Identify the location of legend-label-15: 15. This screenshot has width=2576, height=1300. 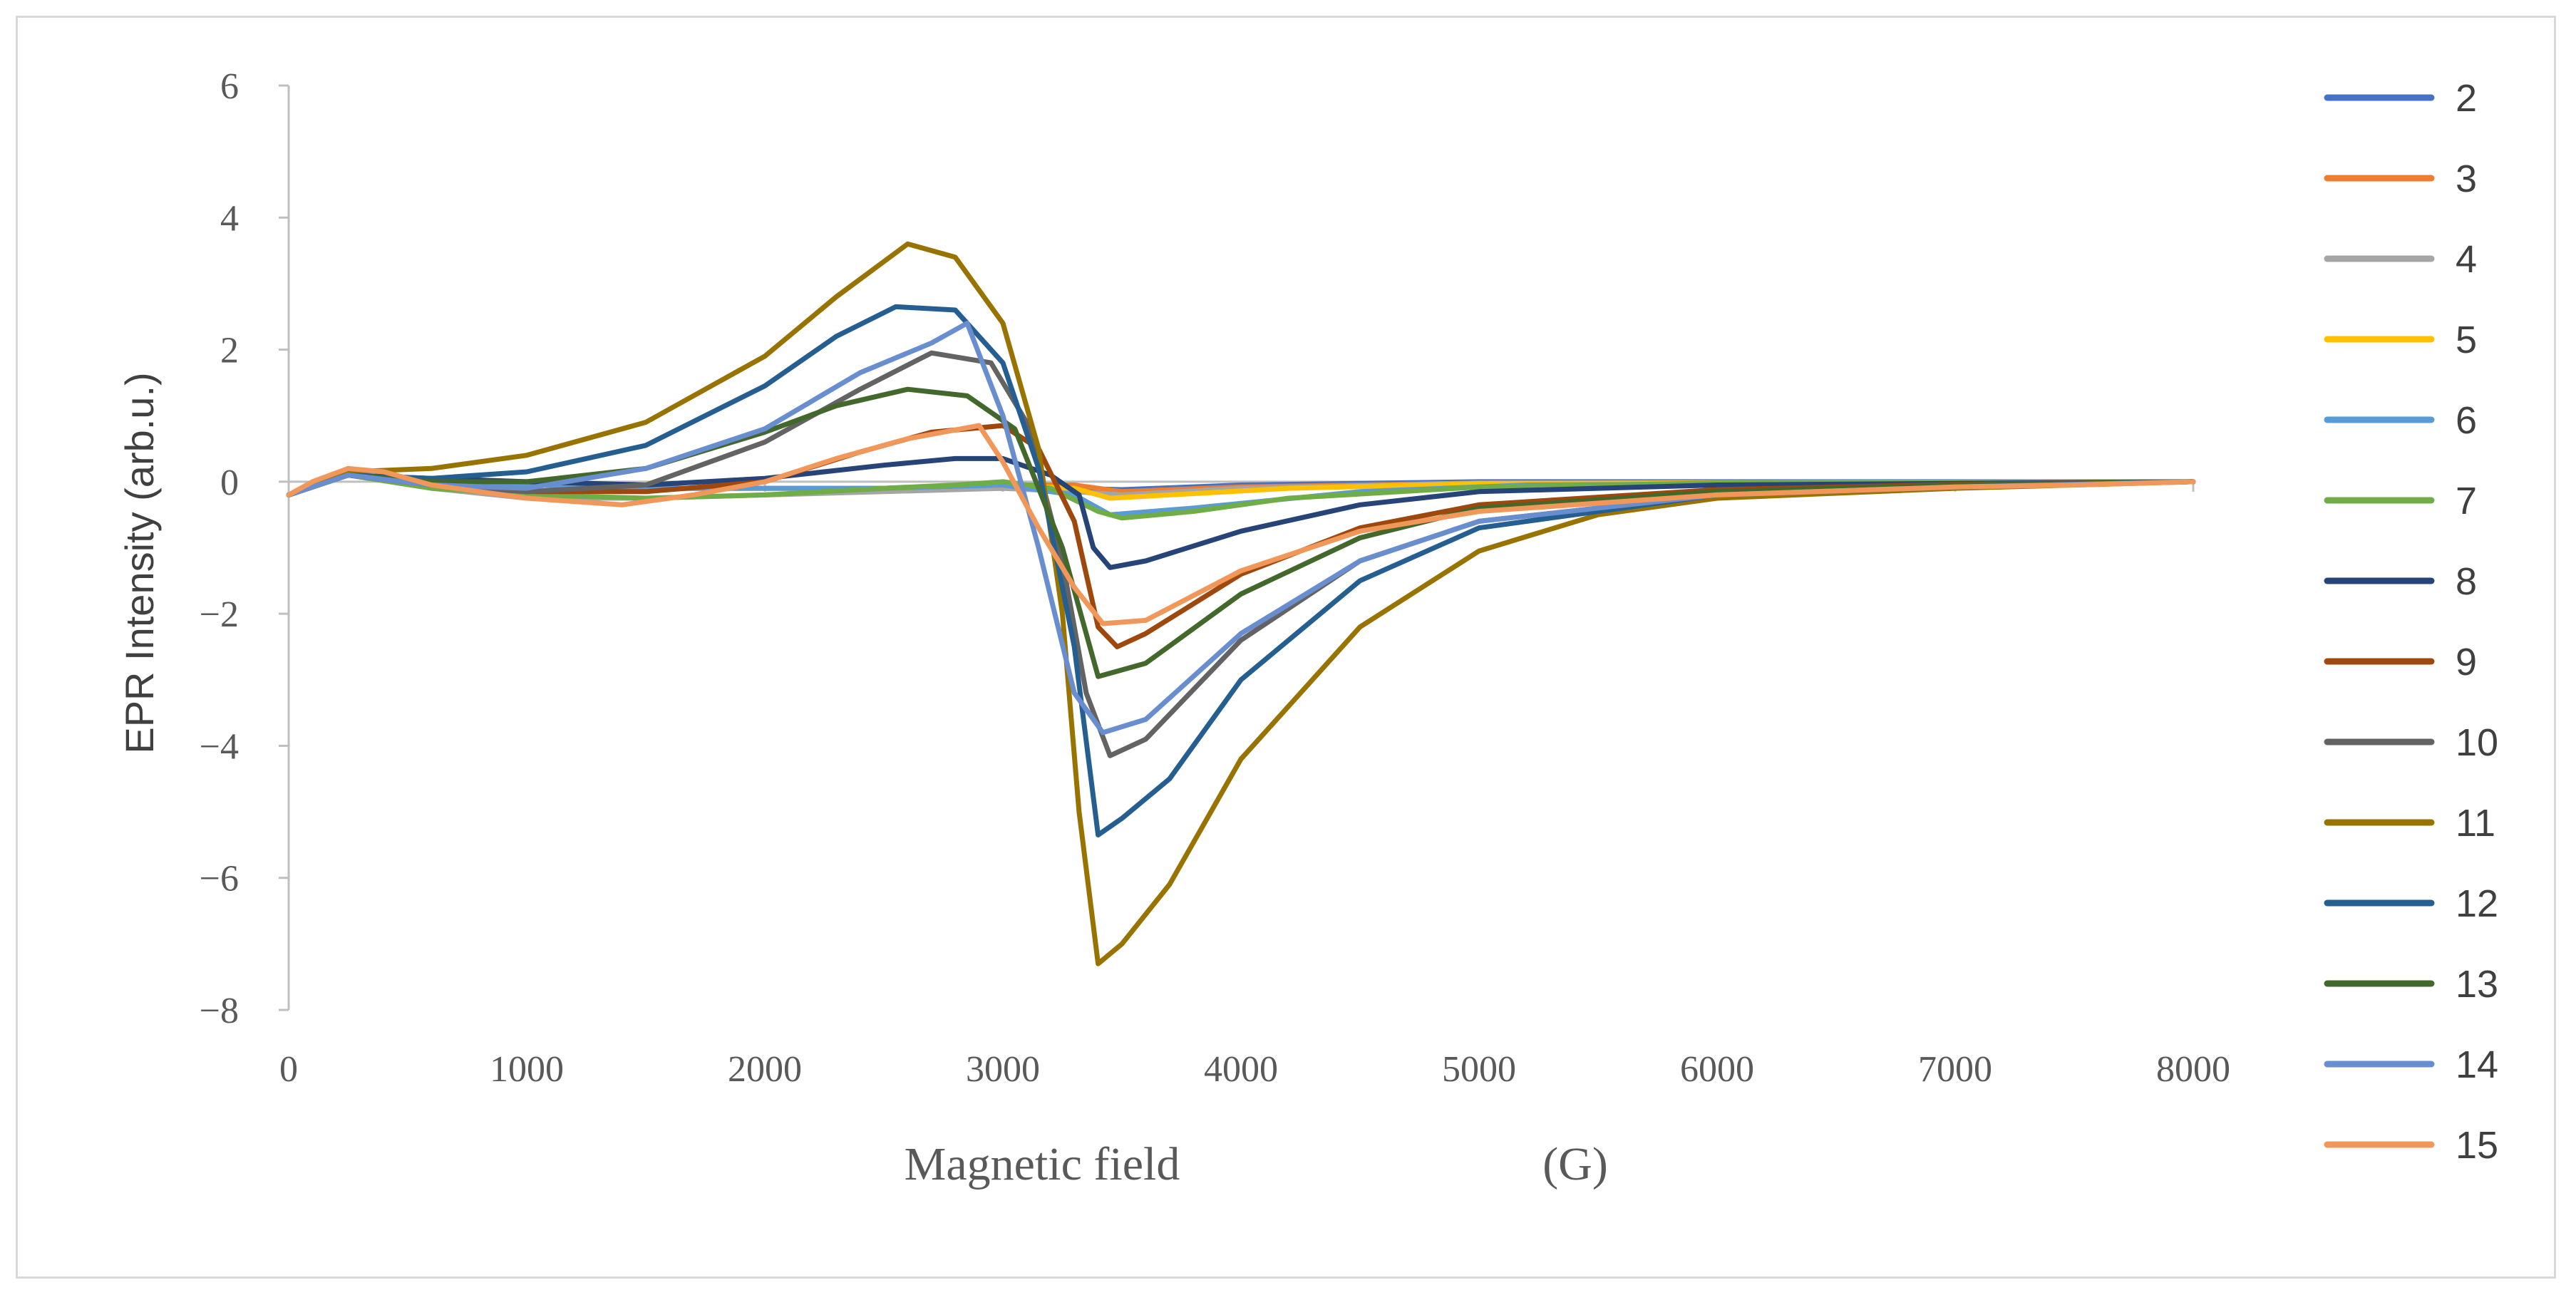
(2477, 1145).